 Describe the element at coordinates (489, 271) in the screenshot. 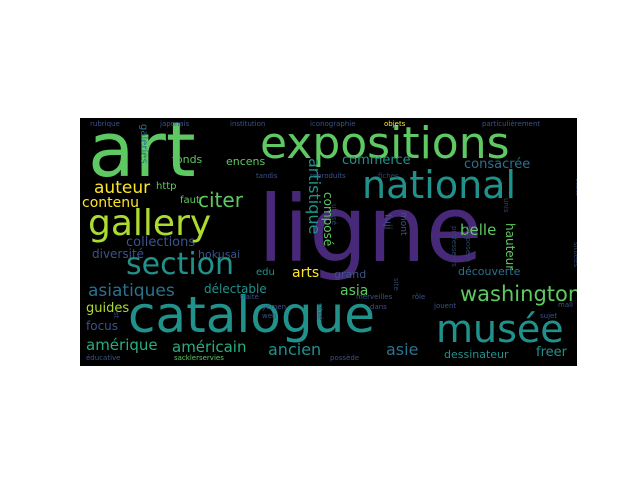

I see `word-decouverte: découverte` at that location.